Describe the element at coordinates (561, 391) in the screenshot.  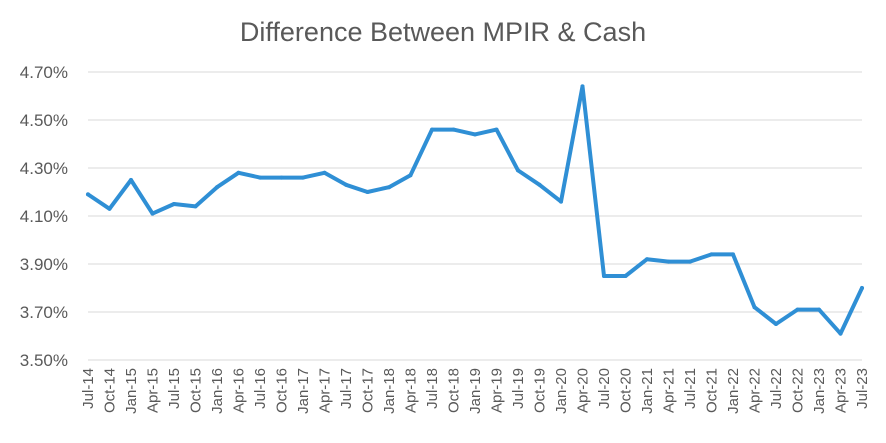
I see `x-tick-label: Jan-20` at that location.